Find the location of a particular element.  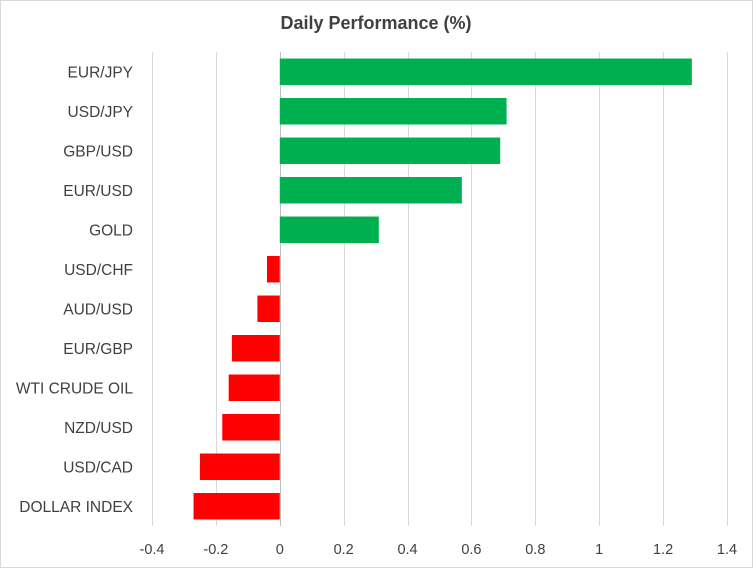

category-label: USD/JPY is located at coordinates (100, 112).